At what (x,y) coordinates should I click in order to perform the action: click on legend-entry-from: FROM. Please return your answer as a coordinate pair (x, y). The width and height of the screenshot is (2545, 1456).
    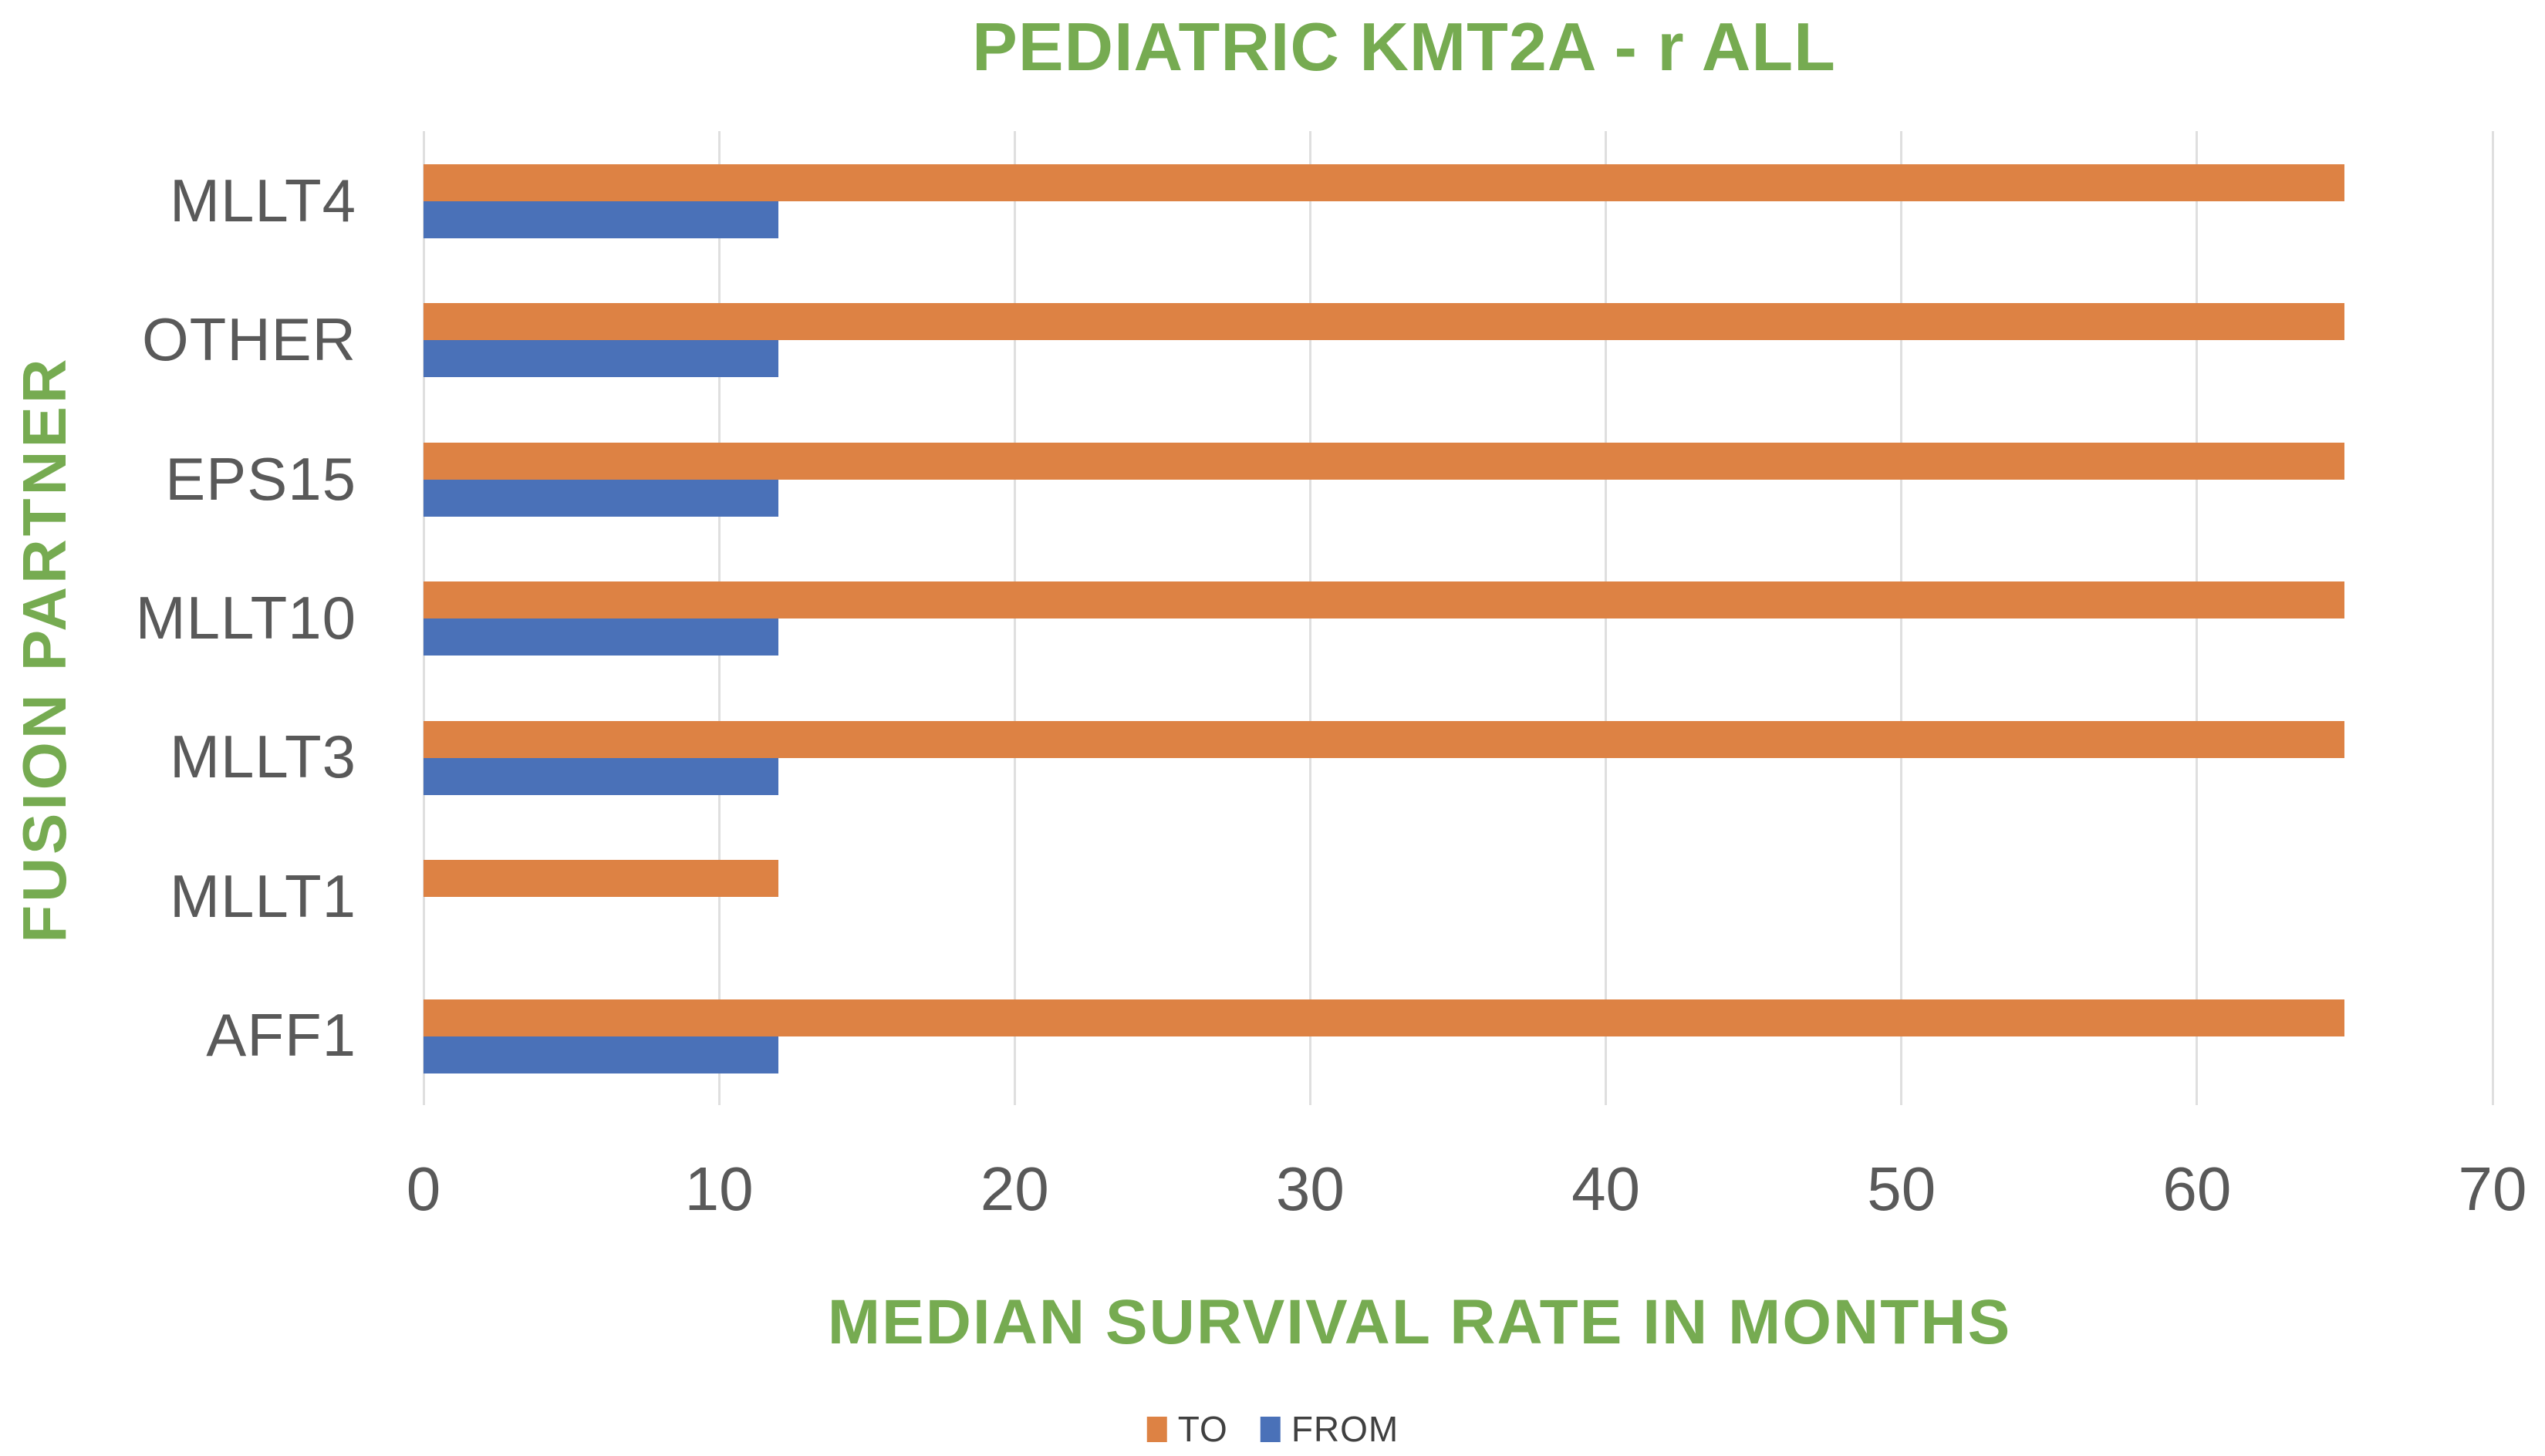
    Looking at the image, I should click on (1329, 1429).